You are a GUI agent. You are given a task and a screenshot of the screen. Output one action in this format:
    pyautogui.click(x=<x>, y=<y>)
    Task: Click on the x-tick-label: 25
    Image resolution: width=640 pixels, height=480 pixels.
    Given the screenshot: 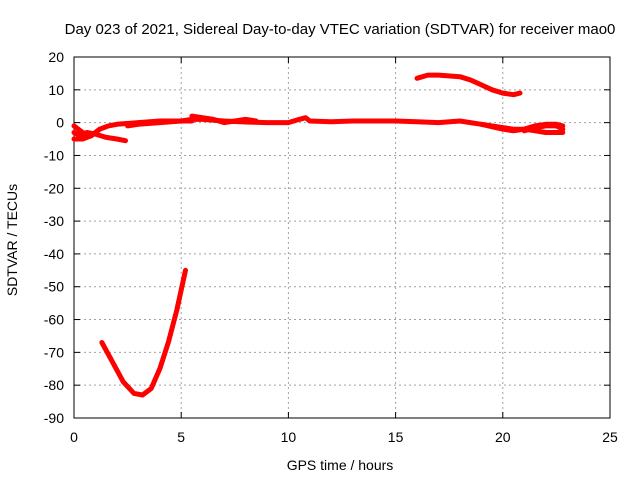 What is the action you would take?
    pyautogui.click(x=610, y=437)
    